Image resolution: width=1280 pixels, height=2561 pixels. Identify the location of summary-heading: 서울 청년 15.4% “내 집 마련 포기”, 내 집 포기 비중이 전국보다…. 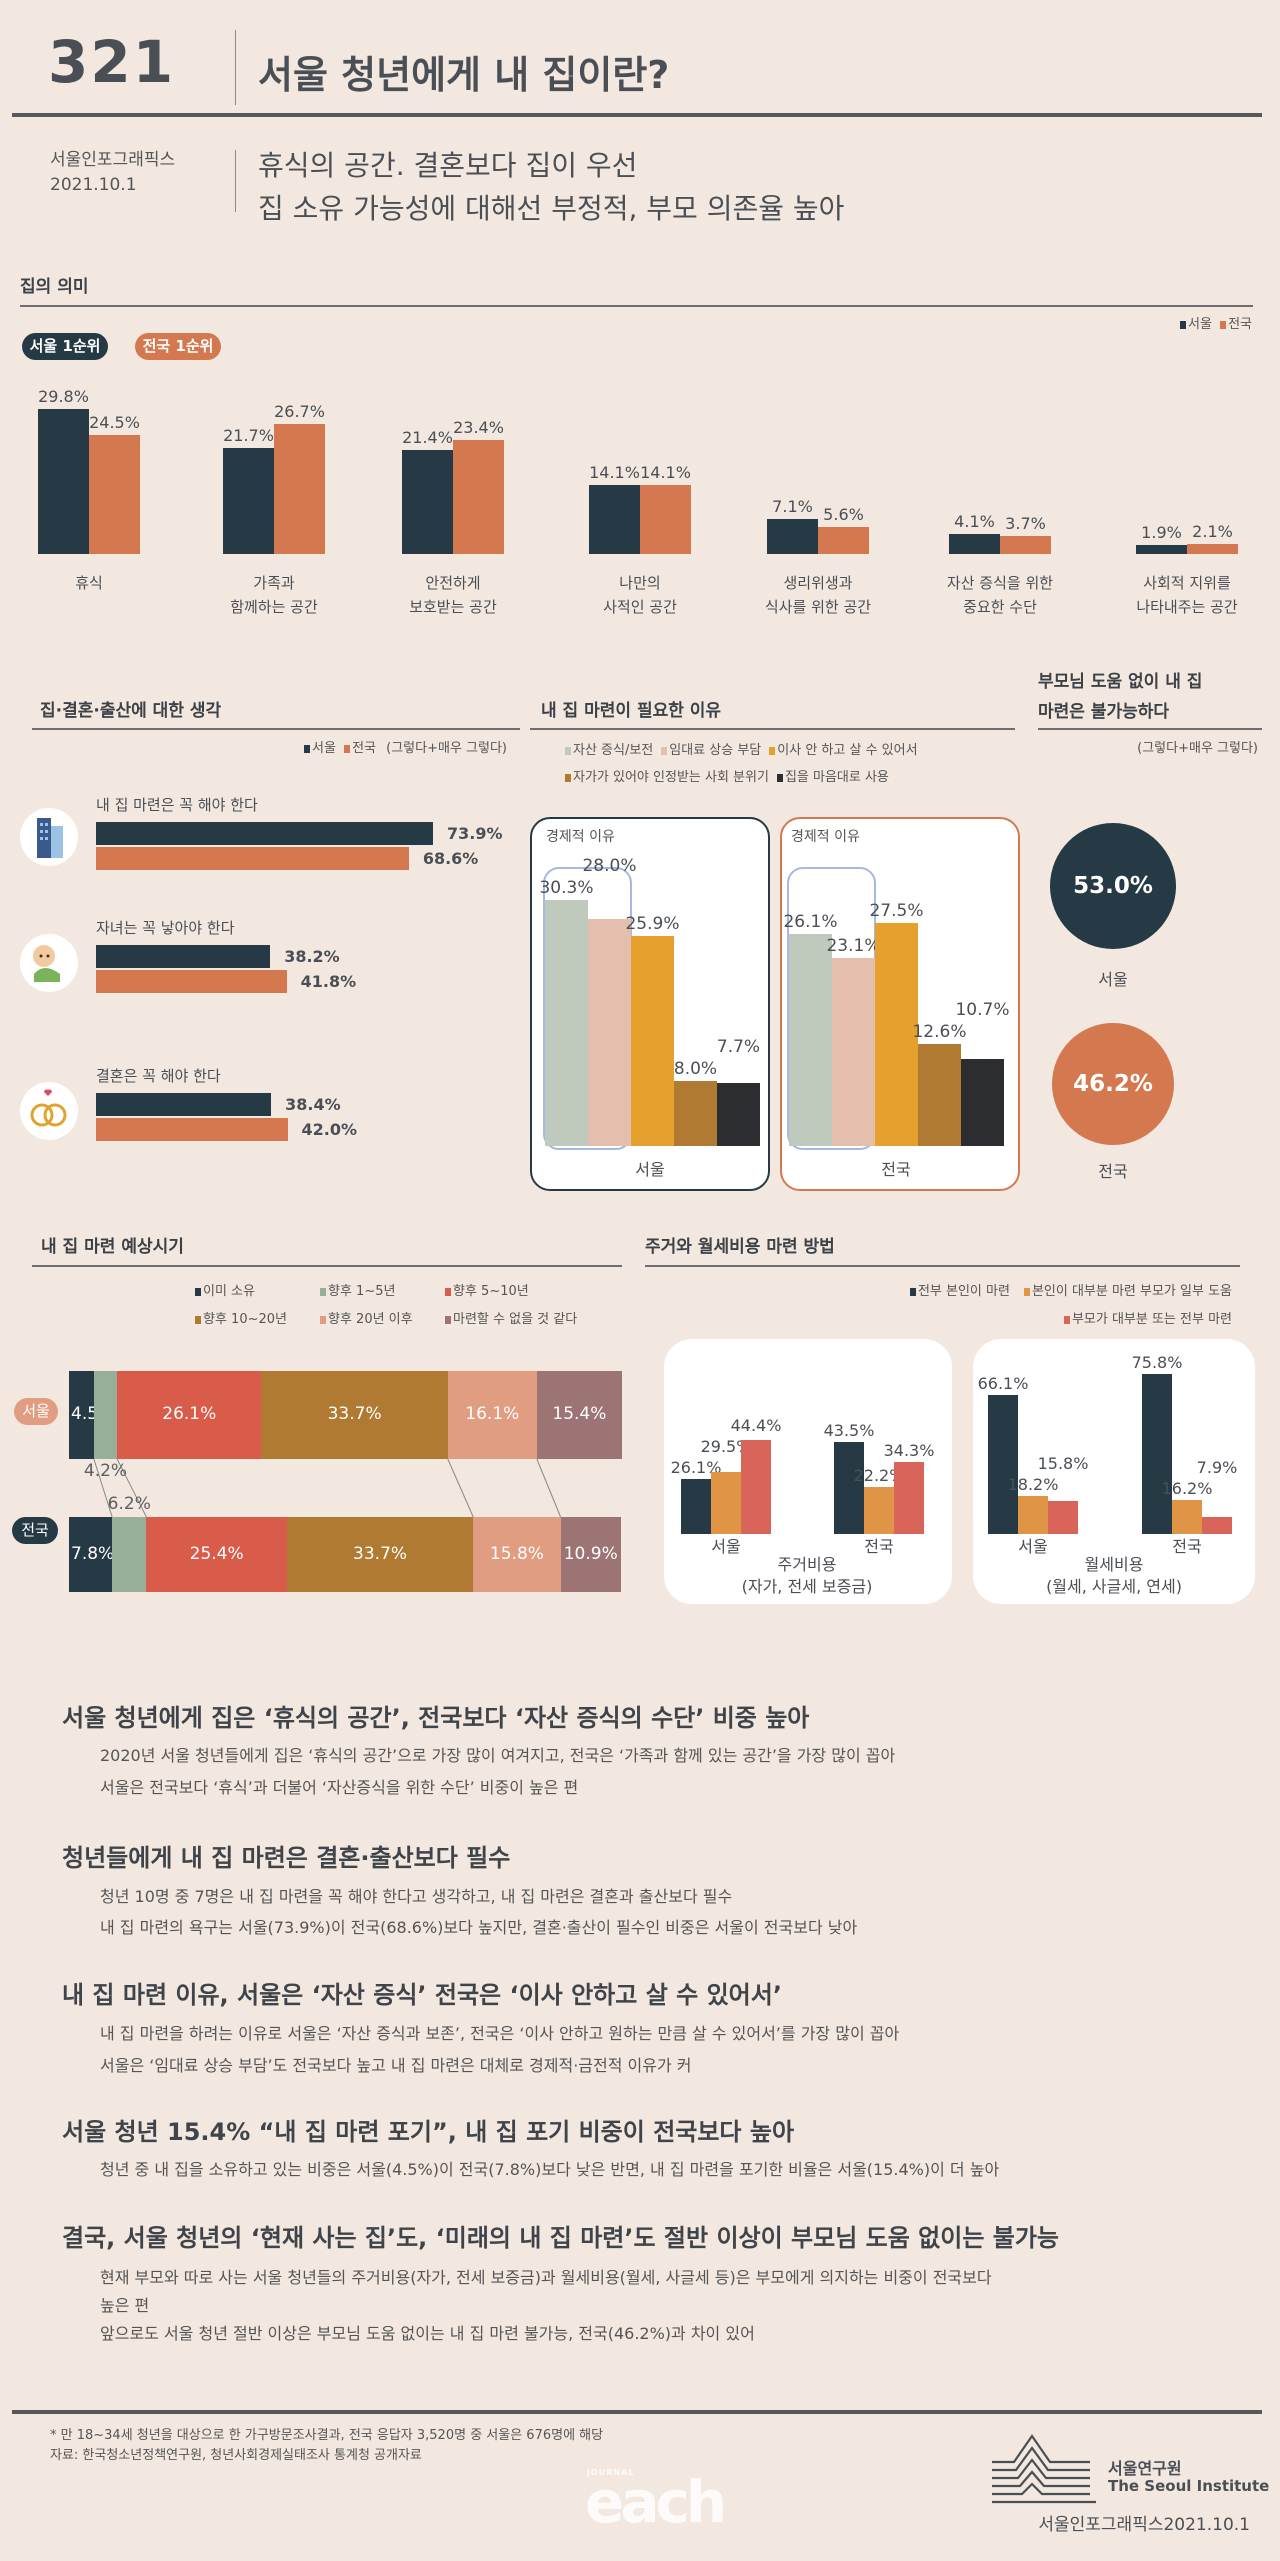
(428, 2132).